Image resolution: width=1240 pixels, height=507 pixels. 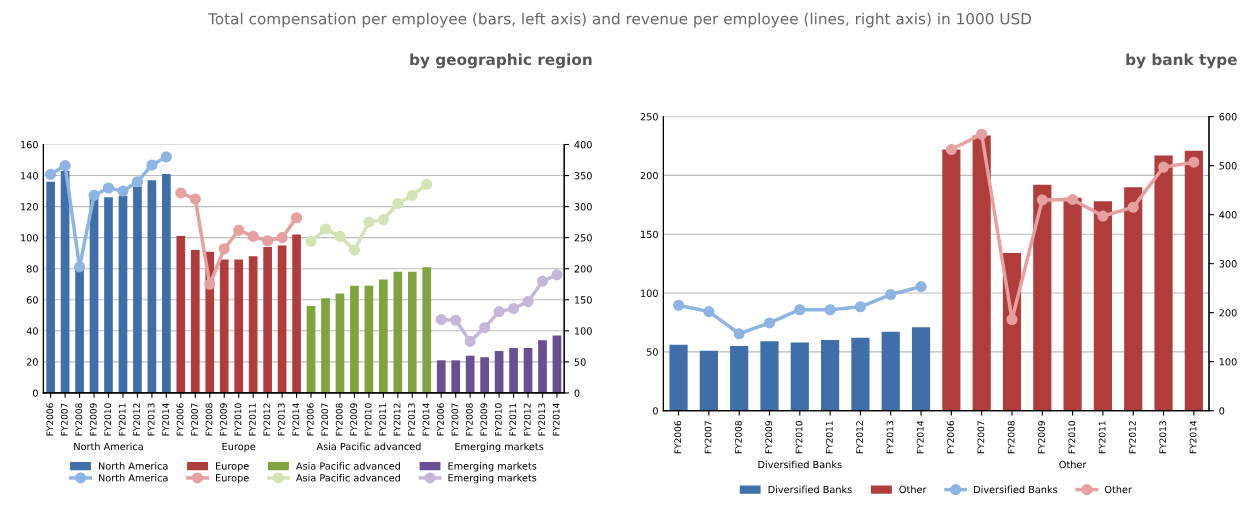 What do you see at coordinates (1228, 215) in the screenshot?
I see `y2-tick-label: 400` at bounding box center [1228, 215].